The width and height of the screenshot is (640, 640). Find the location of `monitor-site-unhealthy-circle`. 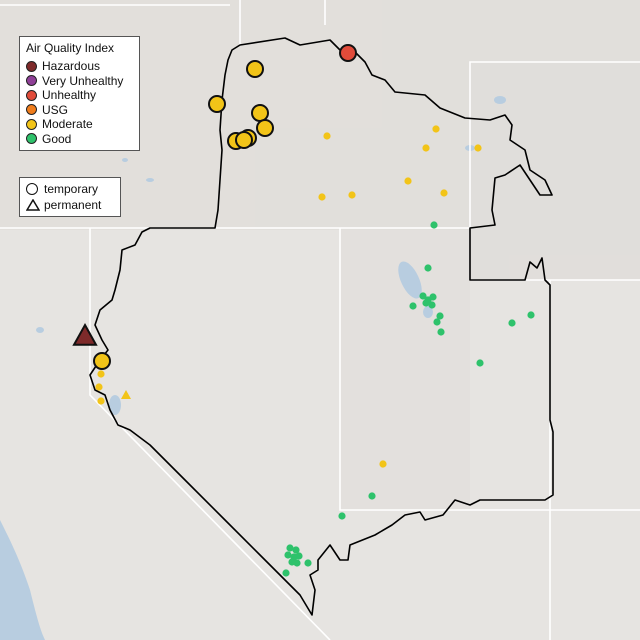

monitor-site-unhealthy-circle is located at coordinates (348, 53).